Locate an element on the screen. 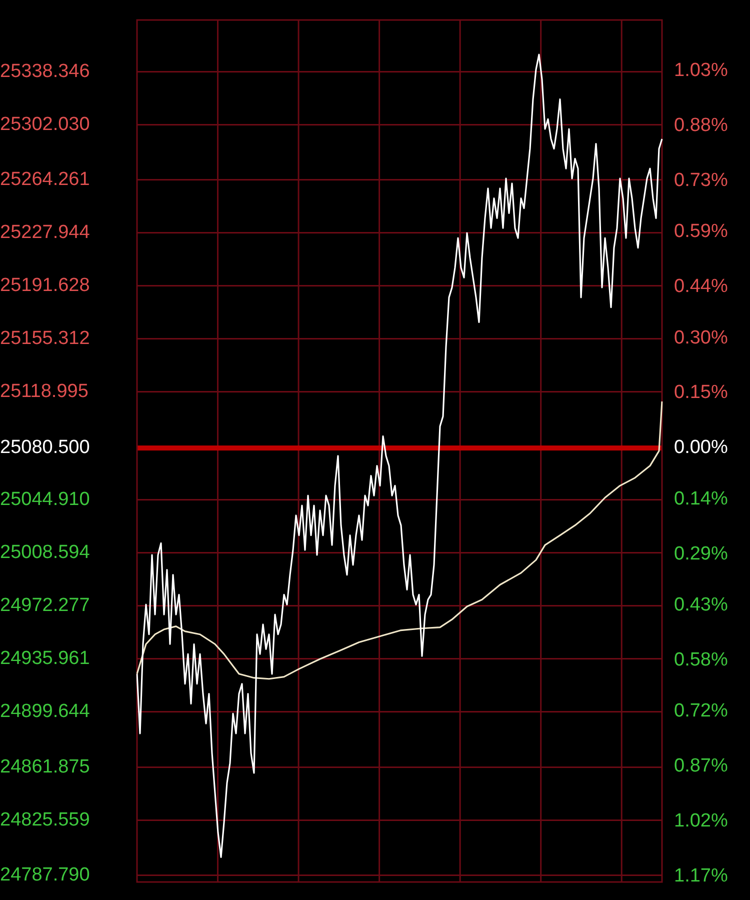 Image resolution: width=750 pixels, height=900 pixels. y-tick-label: 25044.910 is located at coordinates (45, 499).